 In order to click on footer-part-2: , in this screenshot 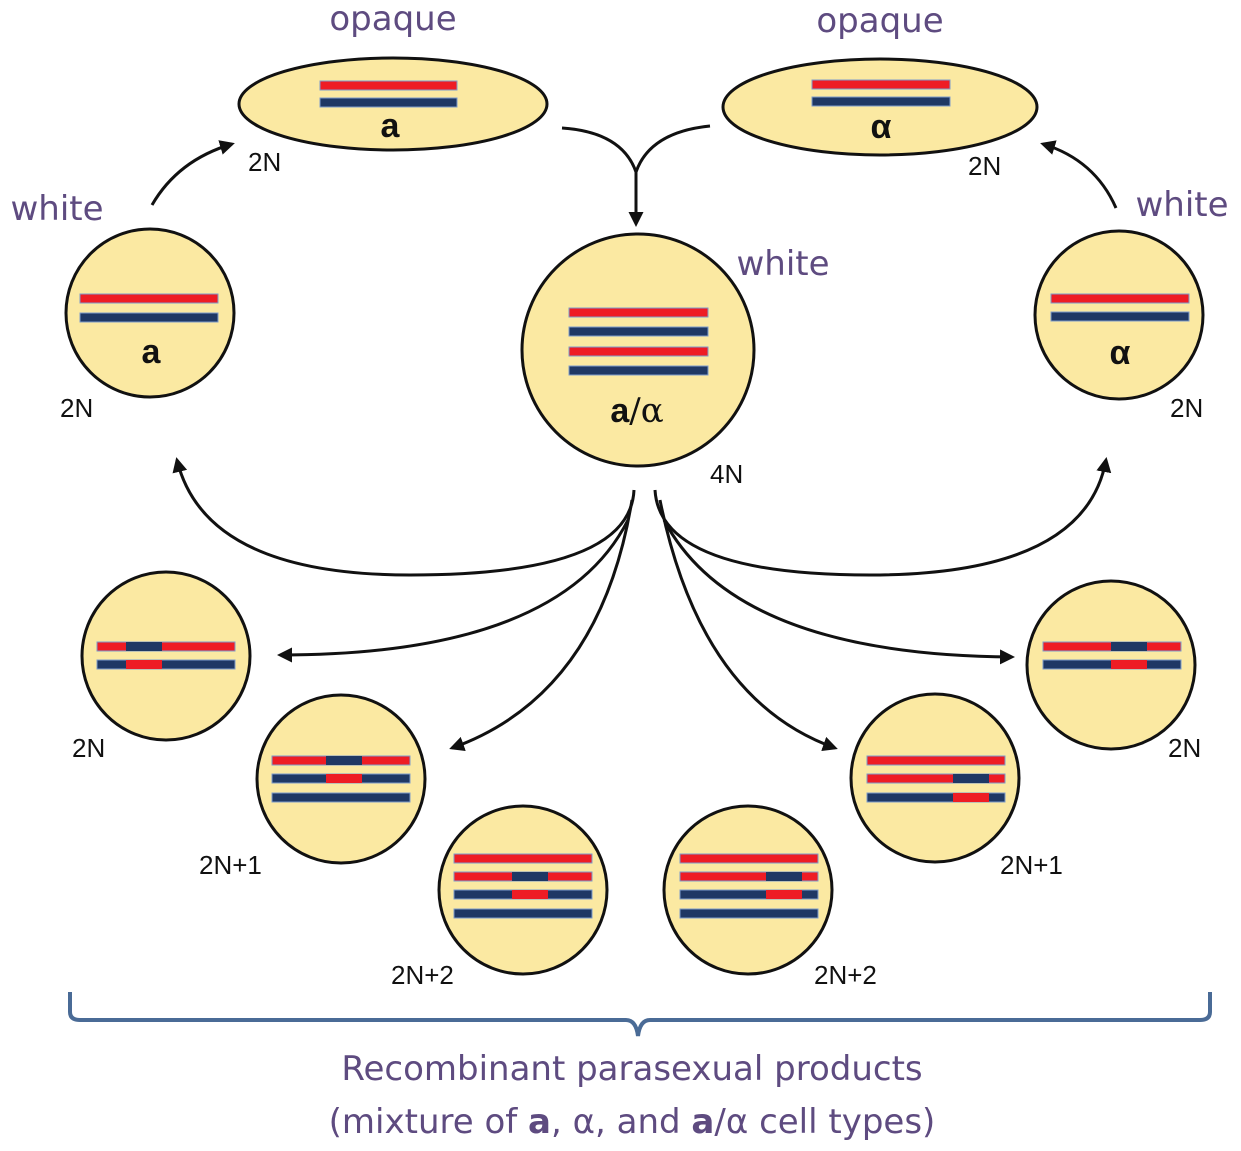, I will do `click(562, 1122)`.